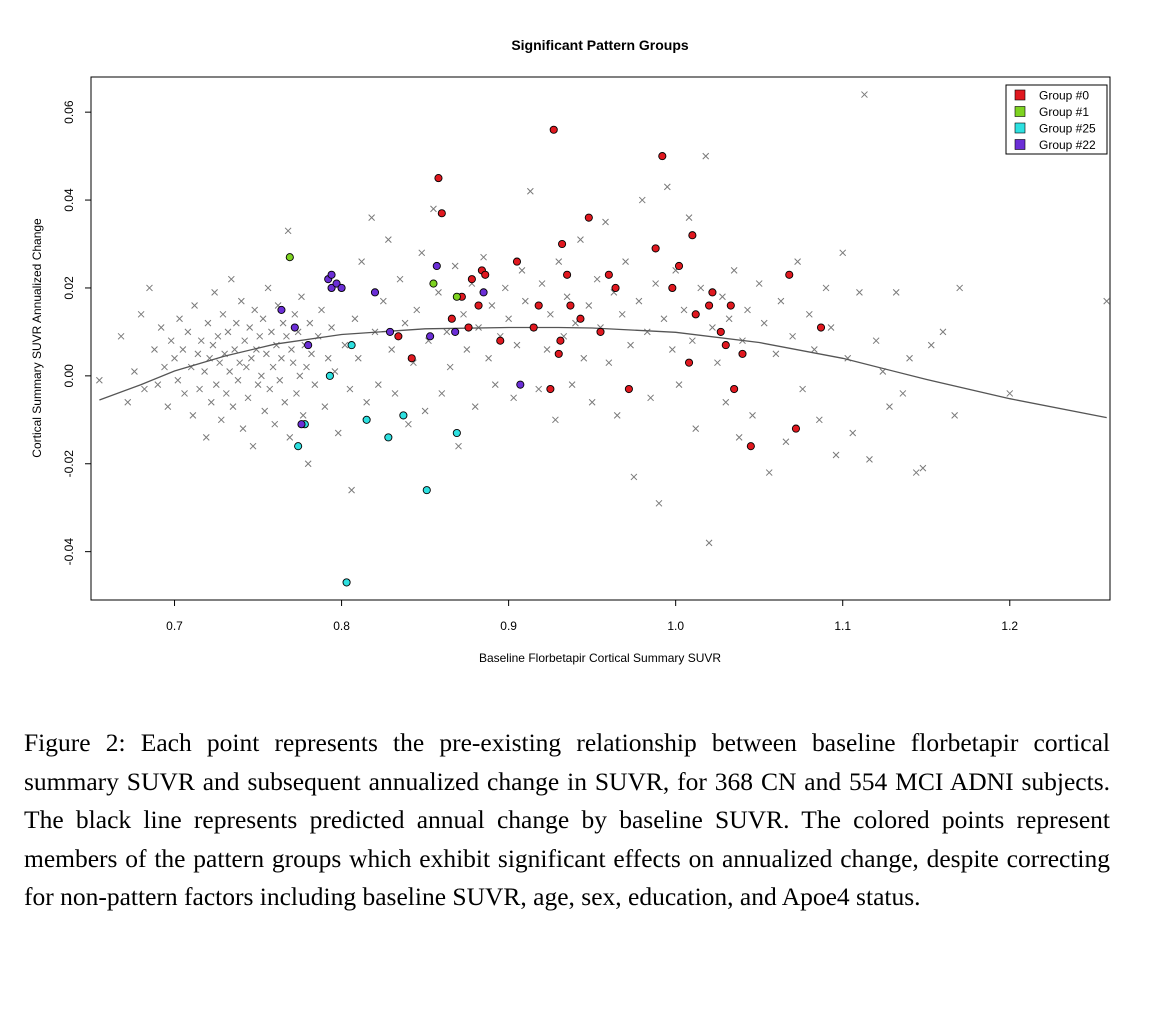  I want to click on x-tick-label: 1.2, so click(1009, 626).